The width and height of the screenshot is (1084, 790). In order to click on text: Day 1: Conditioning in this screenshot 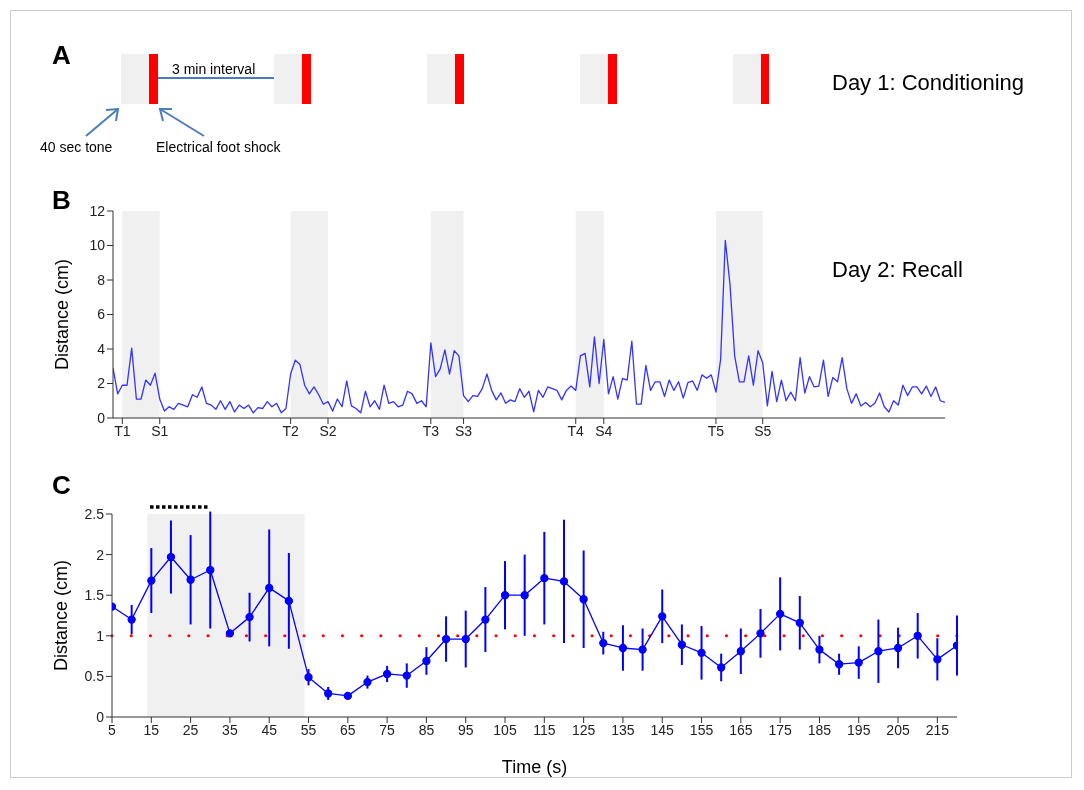, I will do `click(928, 83)`.